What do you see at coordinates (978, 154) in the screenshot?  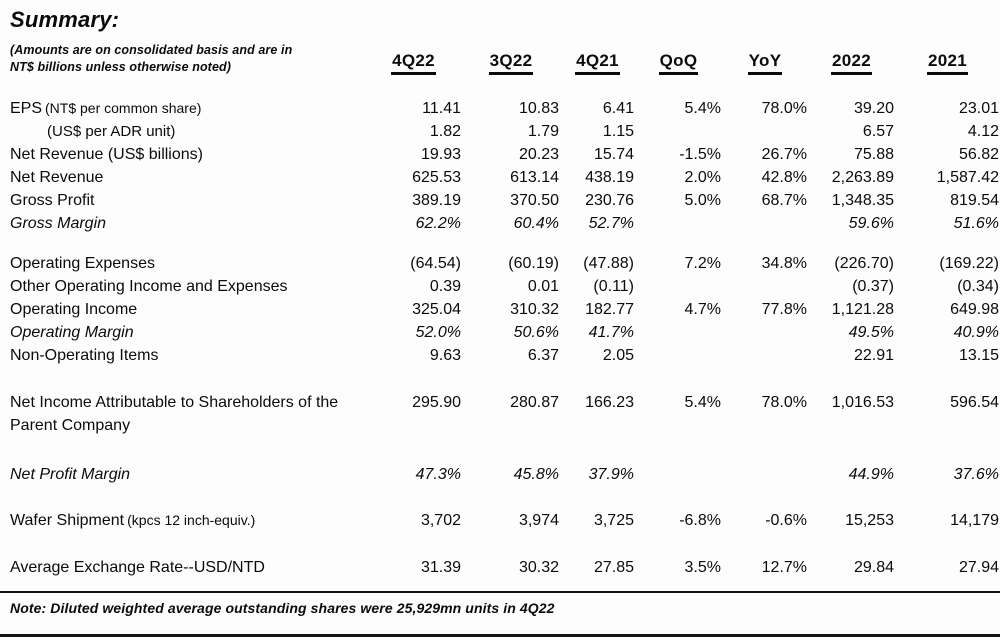 I see `table-cell: 56.82` at bounding box center [978, 154].